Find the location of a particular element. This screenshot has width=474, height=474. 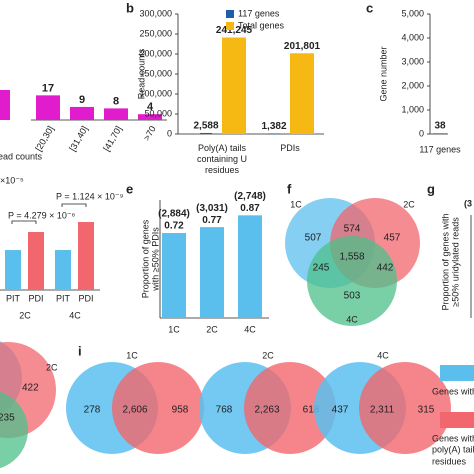

legend-label: Total genes is located at coordinates (261, 25).